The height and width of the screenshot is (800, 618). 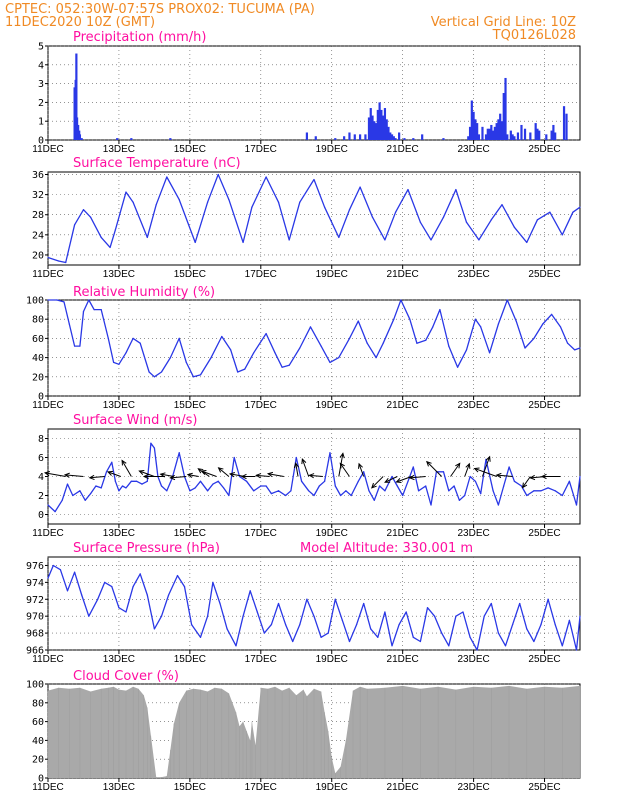 What do you see at coordinates (41, 458) in the screenshot?
I see `y-tick-label: 6` at bounding box center [41, 458].